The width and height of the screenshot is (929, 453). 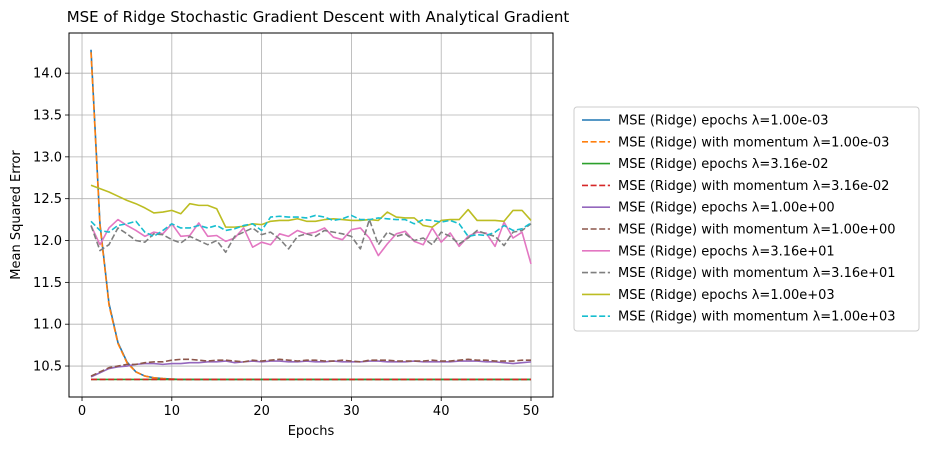 What do you see at coordinates (47, 325) in the screenshot?
I see `y-tick-label: 11.0` at bounding box center [47, 325].